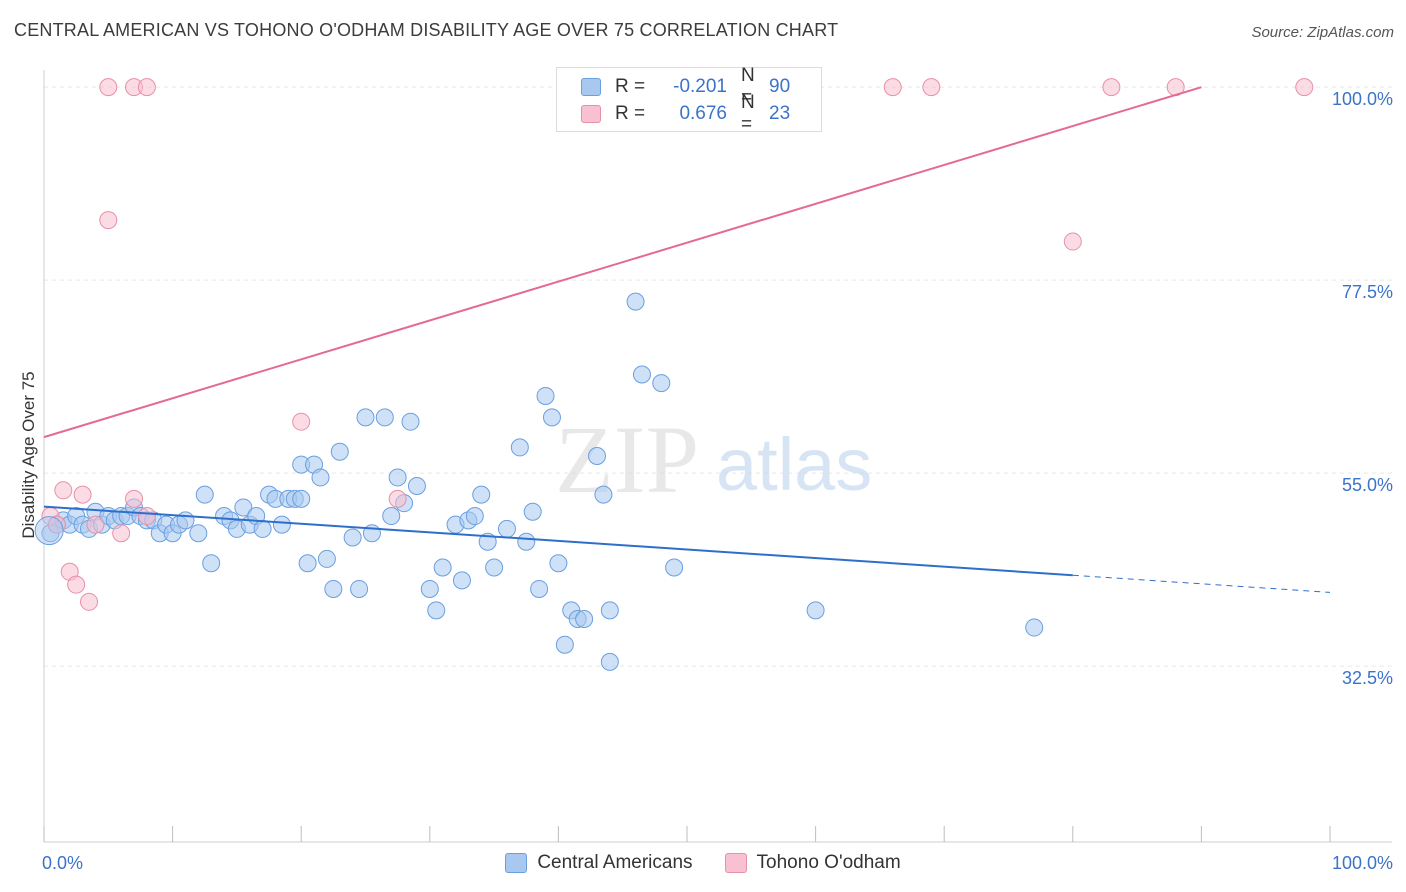 Image resolution: width=1406 pixels, height=892 pixels. What do you see at coordinates (1367, 292) in the screenshot?
I see `y-tick-label: 77.5%` at bounding box center [1367, 292].